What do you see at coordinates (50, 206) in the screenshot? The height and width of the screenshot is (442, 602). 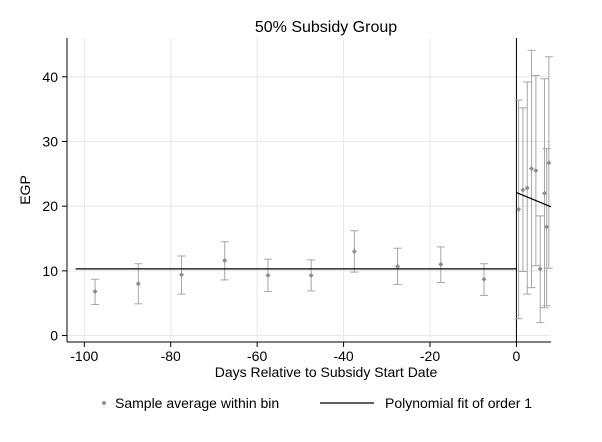 I see `y-tick-label: 20` at bounding box center [50, 206].